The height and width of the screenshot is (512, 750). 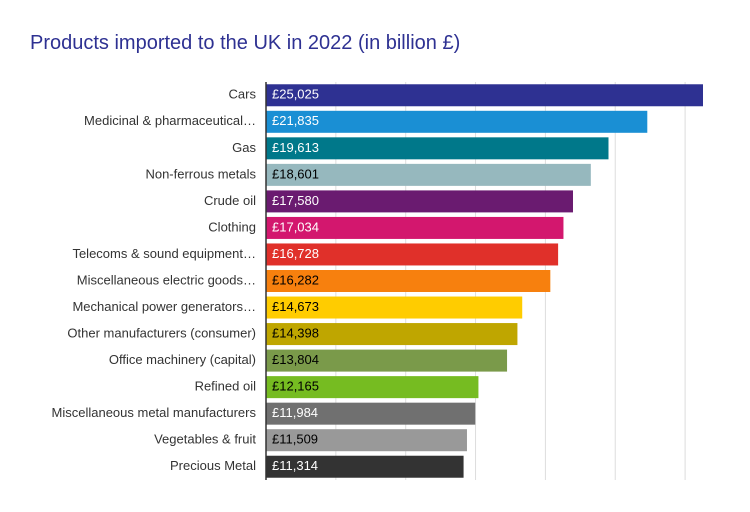 I want to click on value-label: £18,601, so click(x=295, y=173).